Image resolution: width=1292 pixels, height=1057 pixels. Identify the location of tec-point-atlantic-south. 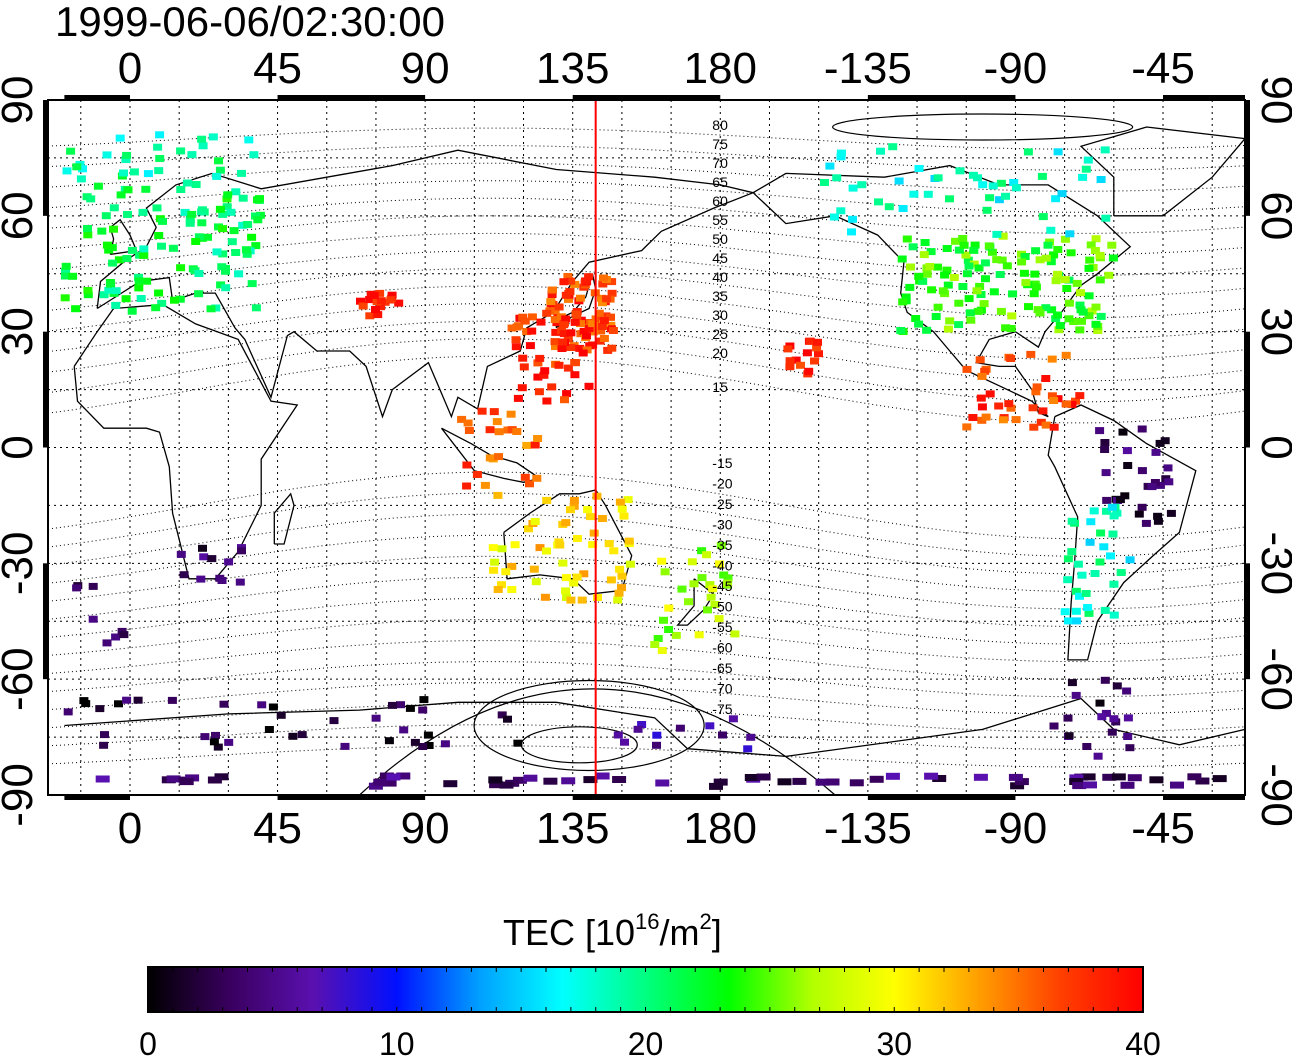
(124, 635).